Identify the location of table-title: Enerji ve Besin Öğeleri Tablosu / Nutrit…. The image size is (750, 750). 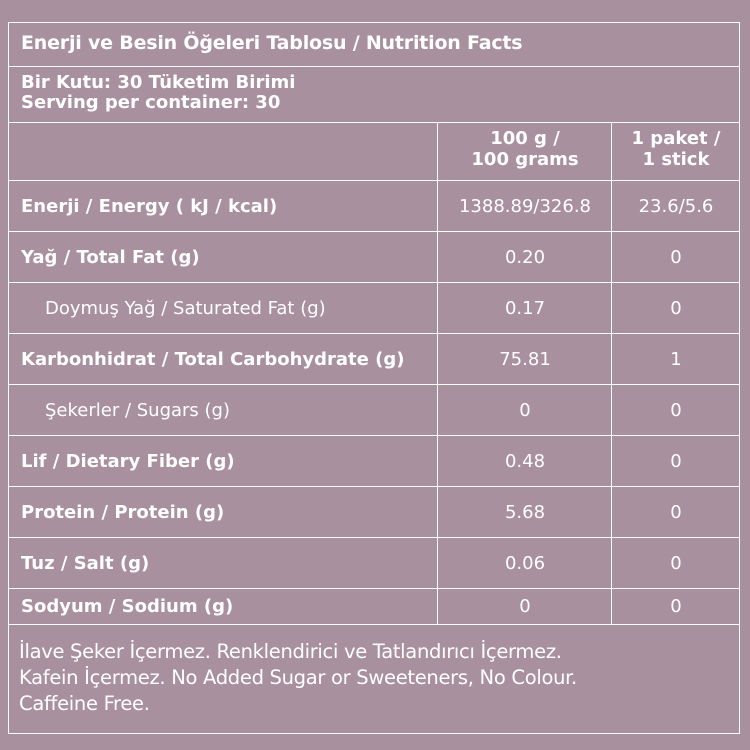
(374, 45).